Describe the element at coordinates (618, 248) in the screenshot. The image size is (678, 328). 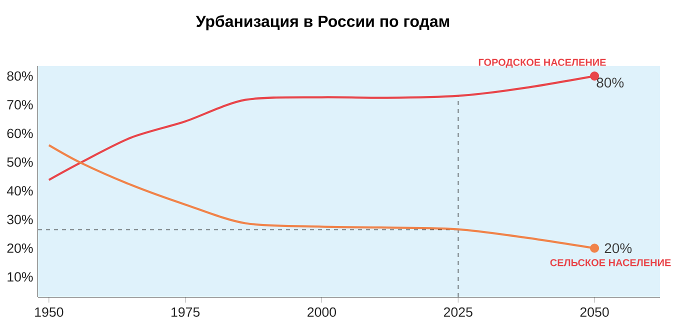
I see `data-label: 20%` at that location.